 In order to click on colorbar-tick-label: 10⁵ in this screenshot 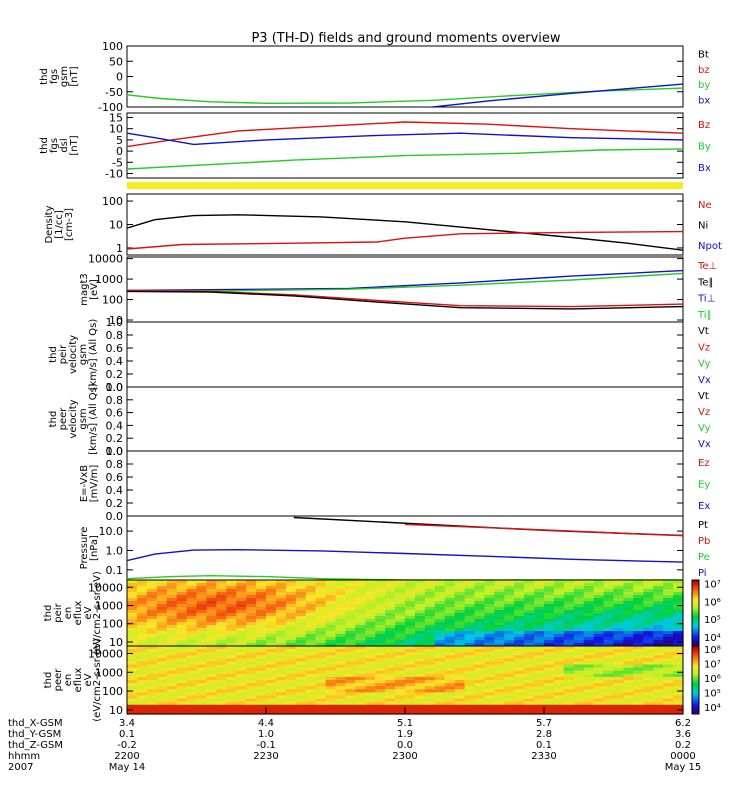, I will do `click(712, 693)`.